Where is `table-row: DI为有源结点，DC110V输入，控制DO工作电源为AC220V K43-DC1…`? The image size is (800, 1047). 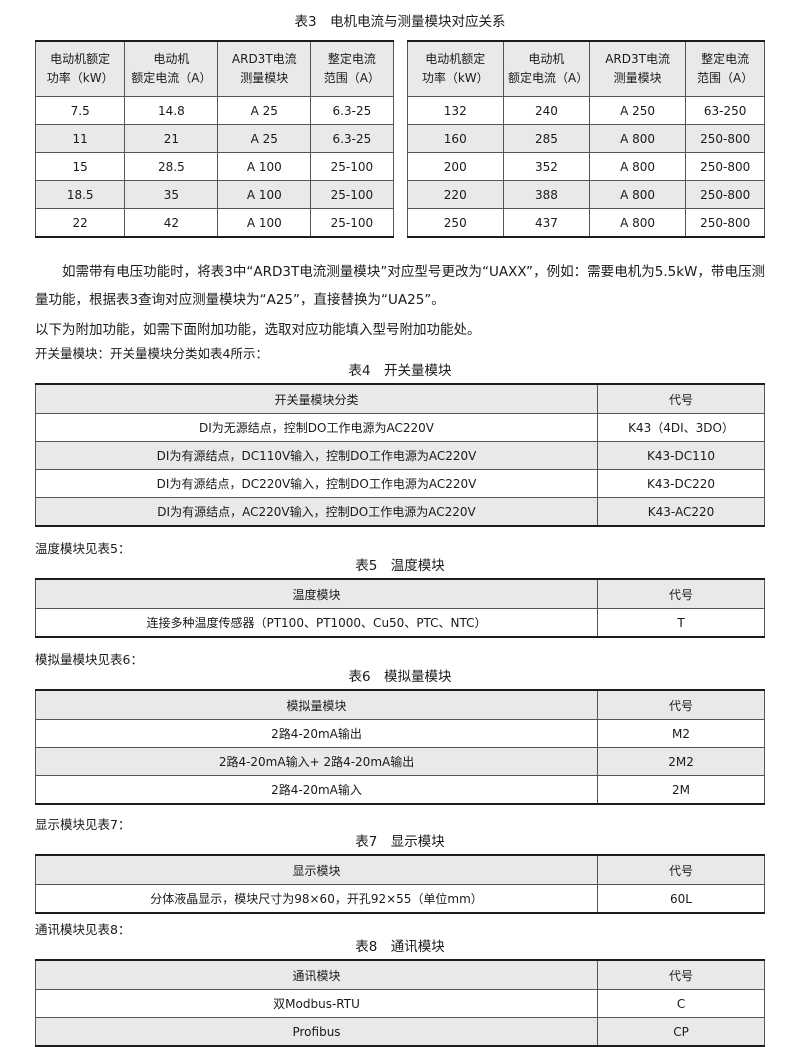 table-row: DI为有源结点，DC110V输入，控制DO工作电源为AC220V K43-DC1… is located at coordinates (399, 455).